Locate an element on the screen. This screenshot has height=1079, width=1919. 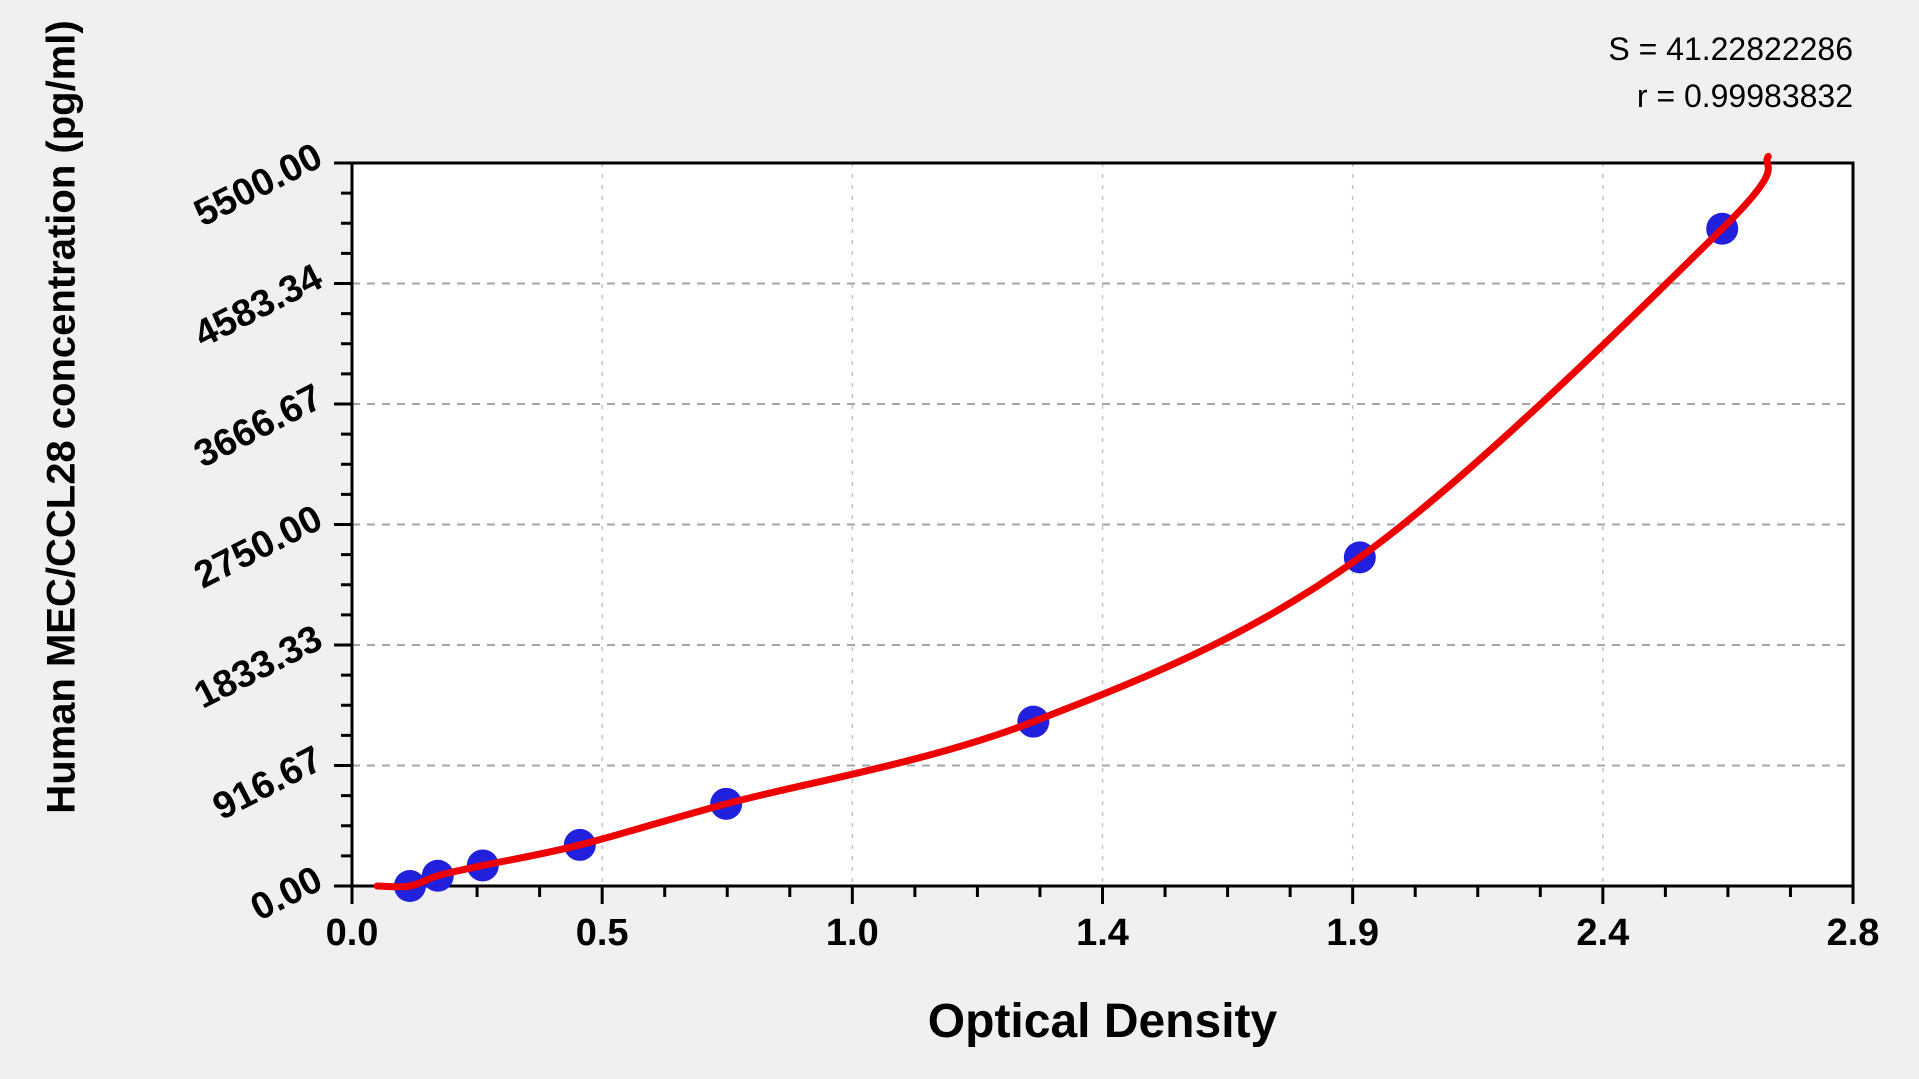
x-tick-label: 0.5 is located at coordinates (602, 933).